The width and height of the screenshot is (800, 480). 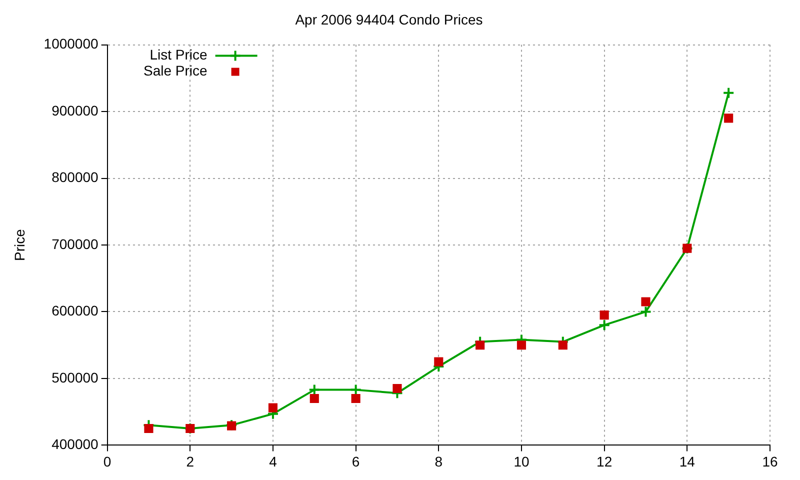 What do you see at coordinates (273, 461) in the screenshot?
I see `x-tick-label: 4` at bounding box center [273, 461].